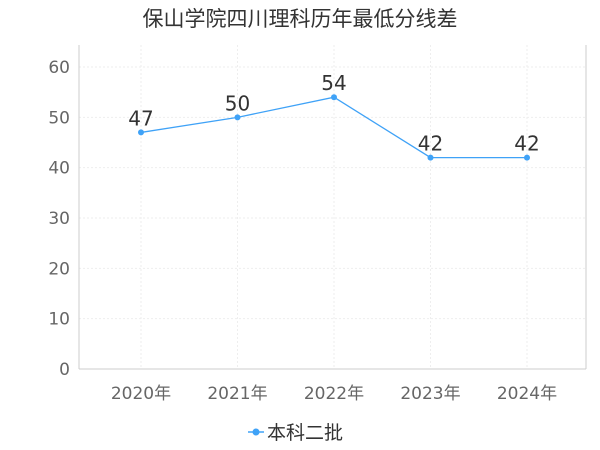 The height and width of the screenshot is (450, 600). I want to click on data-label: 54, so click(333, 83).